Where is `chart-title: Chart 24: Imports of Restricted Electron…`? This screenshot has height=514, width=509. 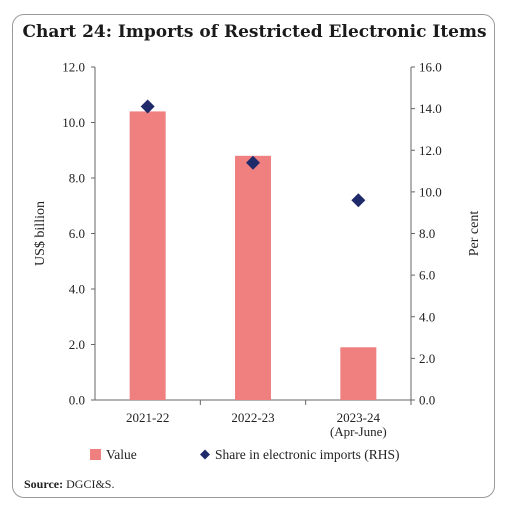 chart-title: Chart 24: Imports of Restricted Electron… is located at coordinates (254, 32).